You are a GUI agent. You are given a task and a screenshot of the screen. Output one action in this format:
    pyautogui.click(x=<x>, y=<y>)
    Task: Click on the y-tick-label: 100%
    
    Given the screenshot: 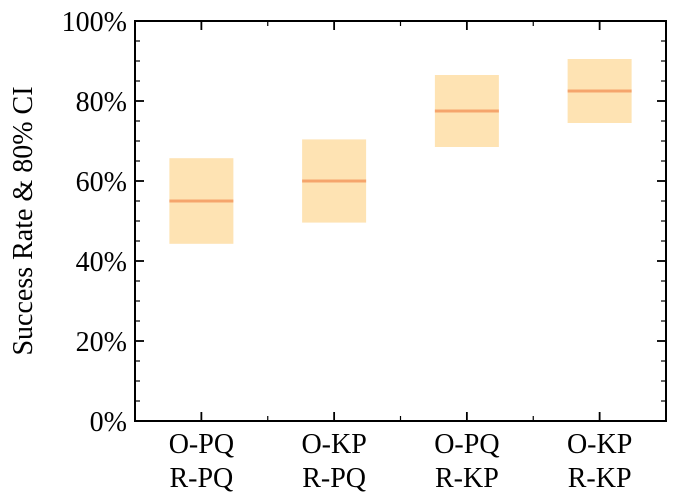 What is the action you would take?
    pyautogui.click(x=94, y=22)
    